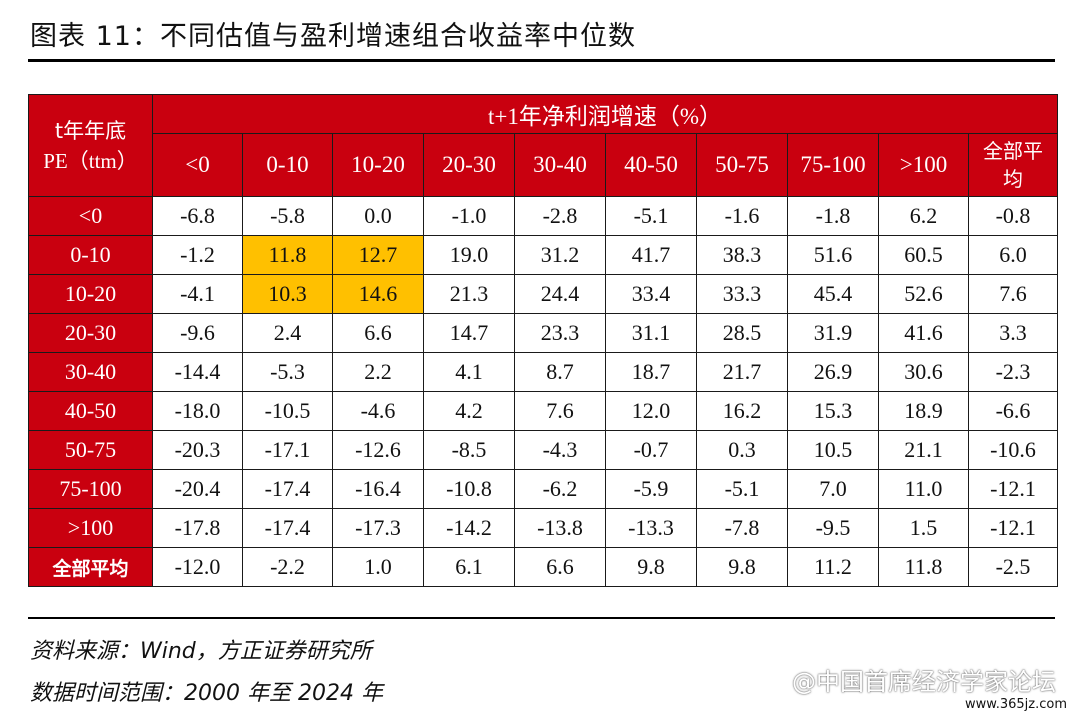 This screenshot has width=1080, height=719. Describe the element at coordinates (651, 489) in the screenshot. I see `table-cell: -5.9` at that location.